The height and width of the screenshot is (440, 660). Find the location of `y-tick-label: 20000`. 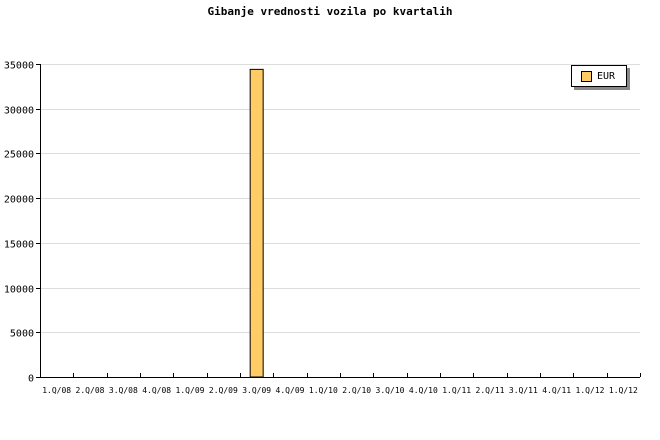

y-tick-label: 20000 is located at coordinates (19, 200).